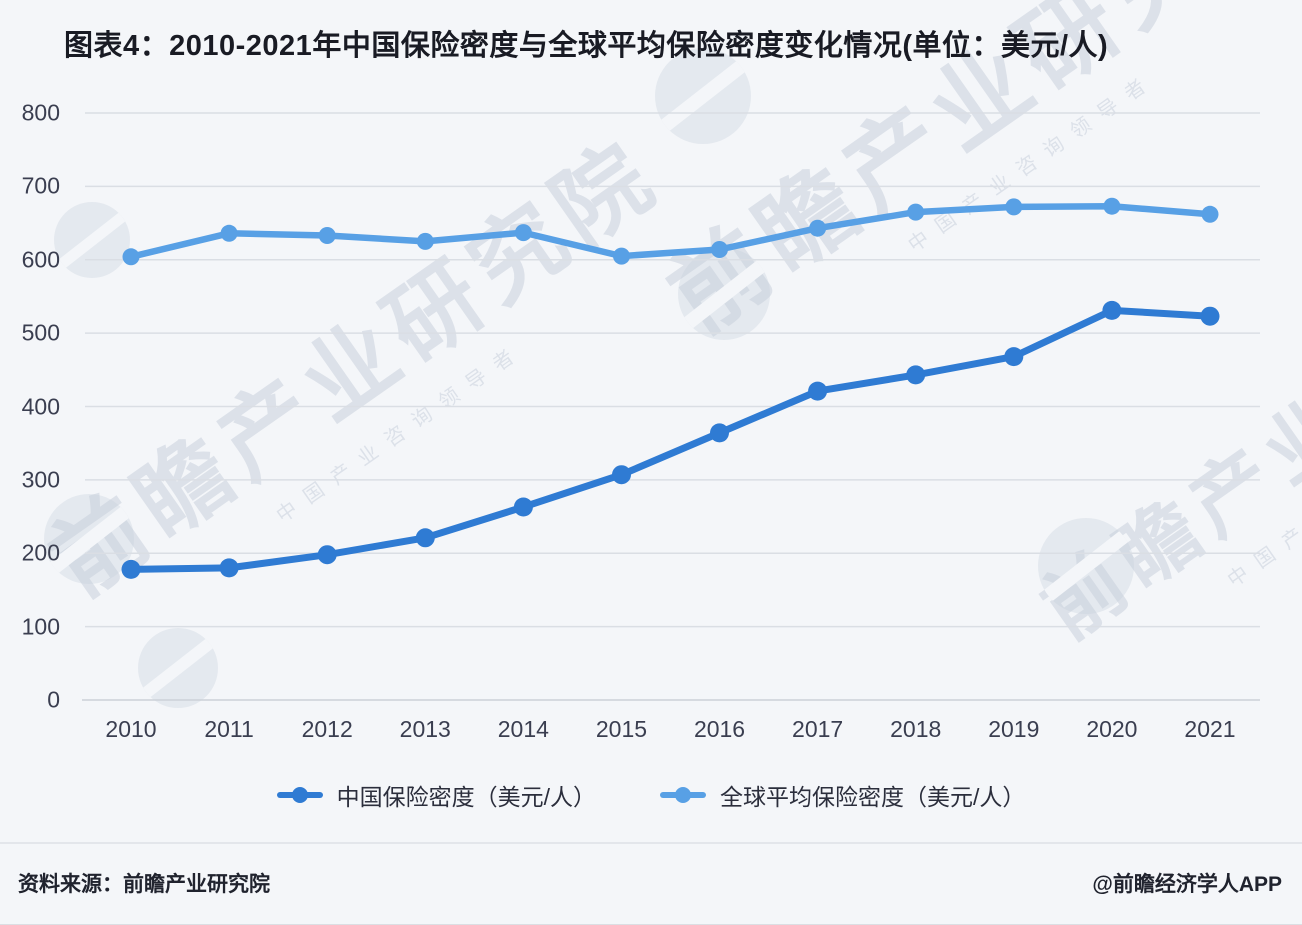 The height and width of the screenshot is (925, 1302). What do you see at coordinates (523, 507) in the screenshot?
I see `data-point-china-2014` at bounding box center [523, 507].